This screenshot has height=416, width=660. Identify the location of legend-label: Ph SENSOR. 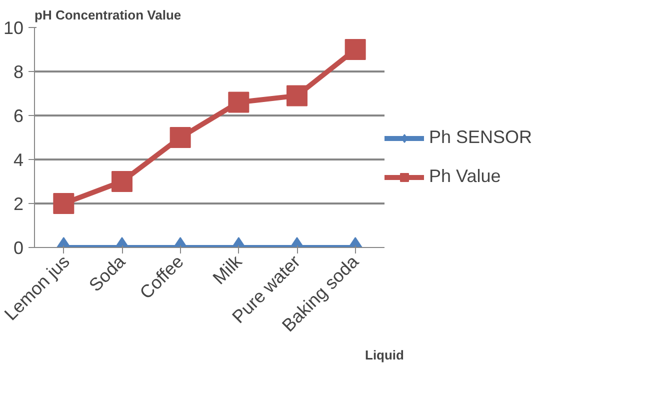
(480, 137).